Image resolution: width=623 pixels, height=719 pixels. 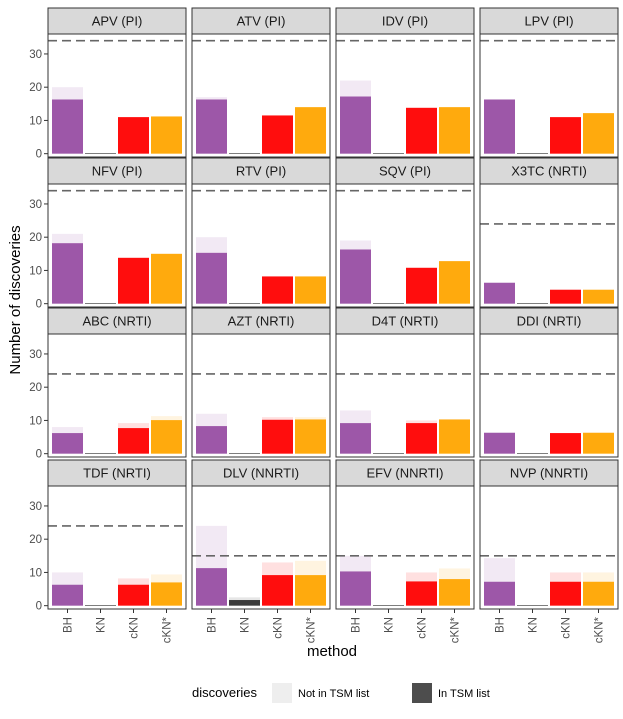 I want to click on panel-lpv-pi: LPV (PI), so click(x=549, y=82).